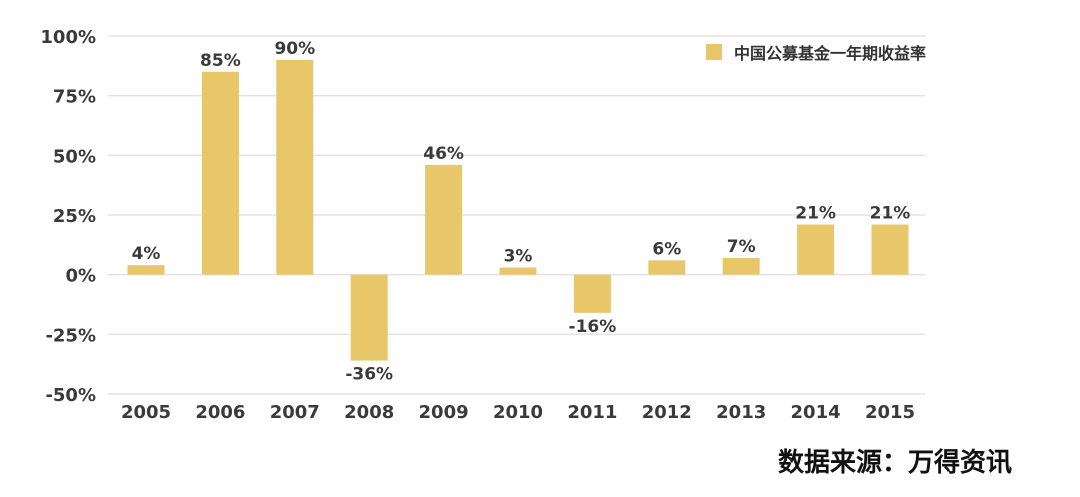  What do you see at coordinates (592, 412) in the screenshot?
I see `x-tick-label: 2011` at bounding box center [592, 412].